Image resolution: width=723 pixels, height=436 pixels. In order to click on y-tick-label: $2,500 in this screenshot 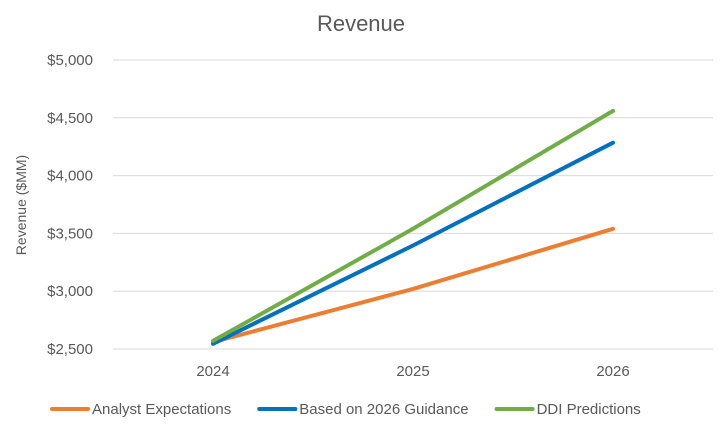, I will do `click(70, 349)`.